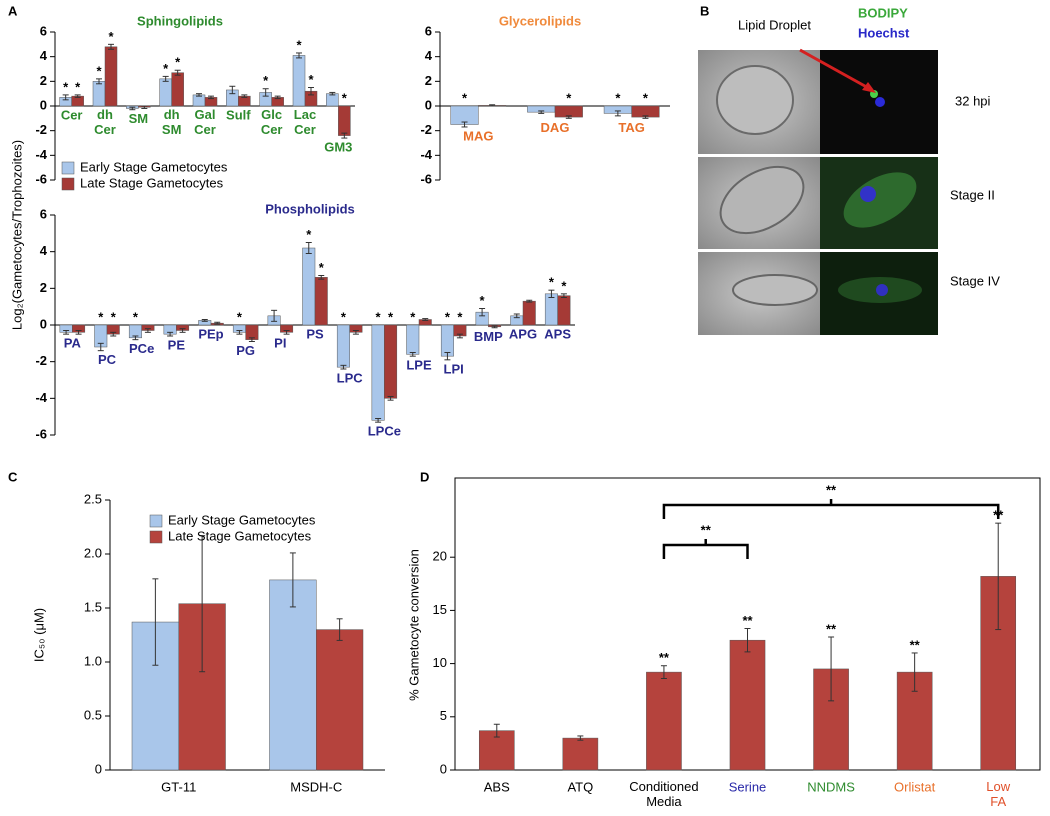 The height and width of the screenshot is (816, 1050). I want to click on x-tick-label: APS, so click(557, 333).